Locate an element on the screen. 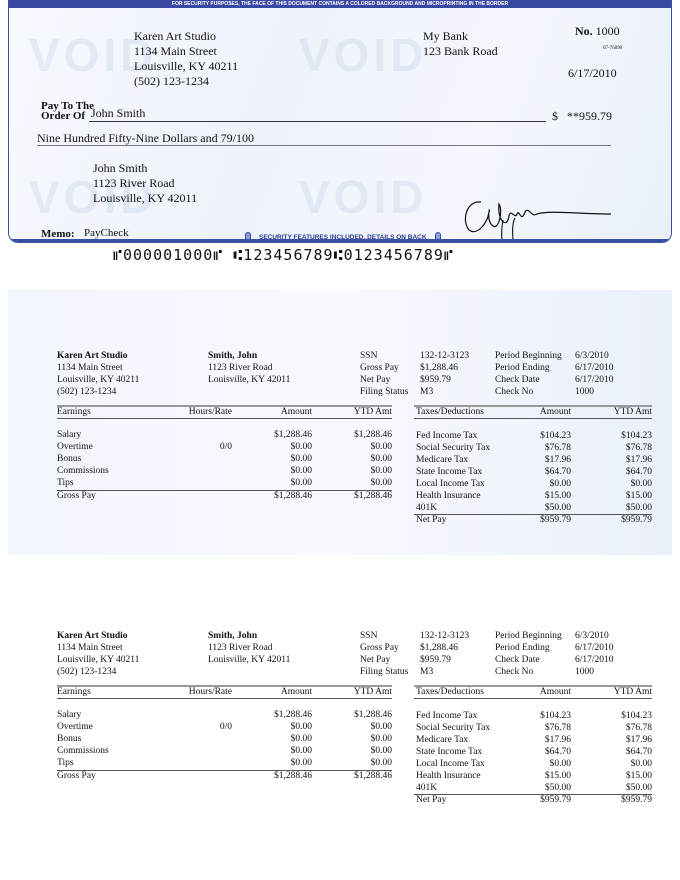 The height and width of the screenshot is (880, 680). tax-ytd: $76.78 is located at coordinates (638, 728).